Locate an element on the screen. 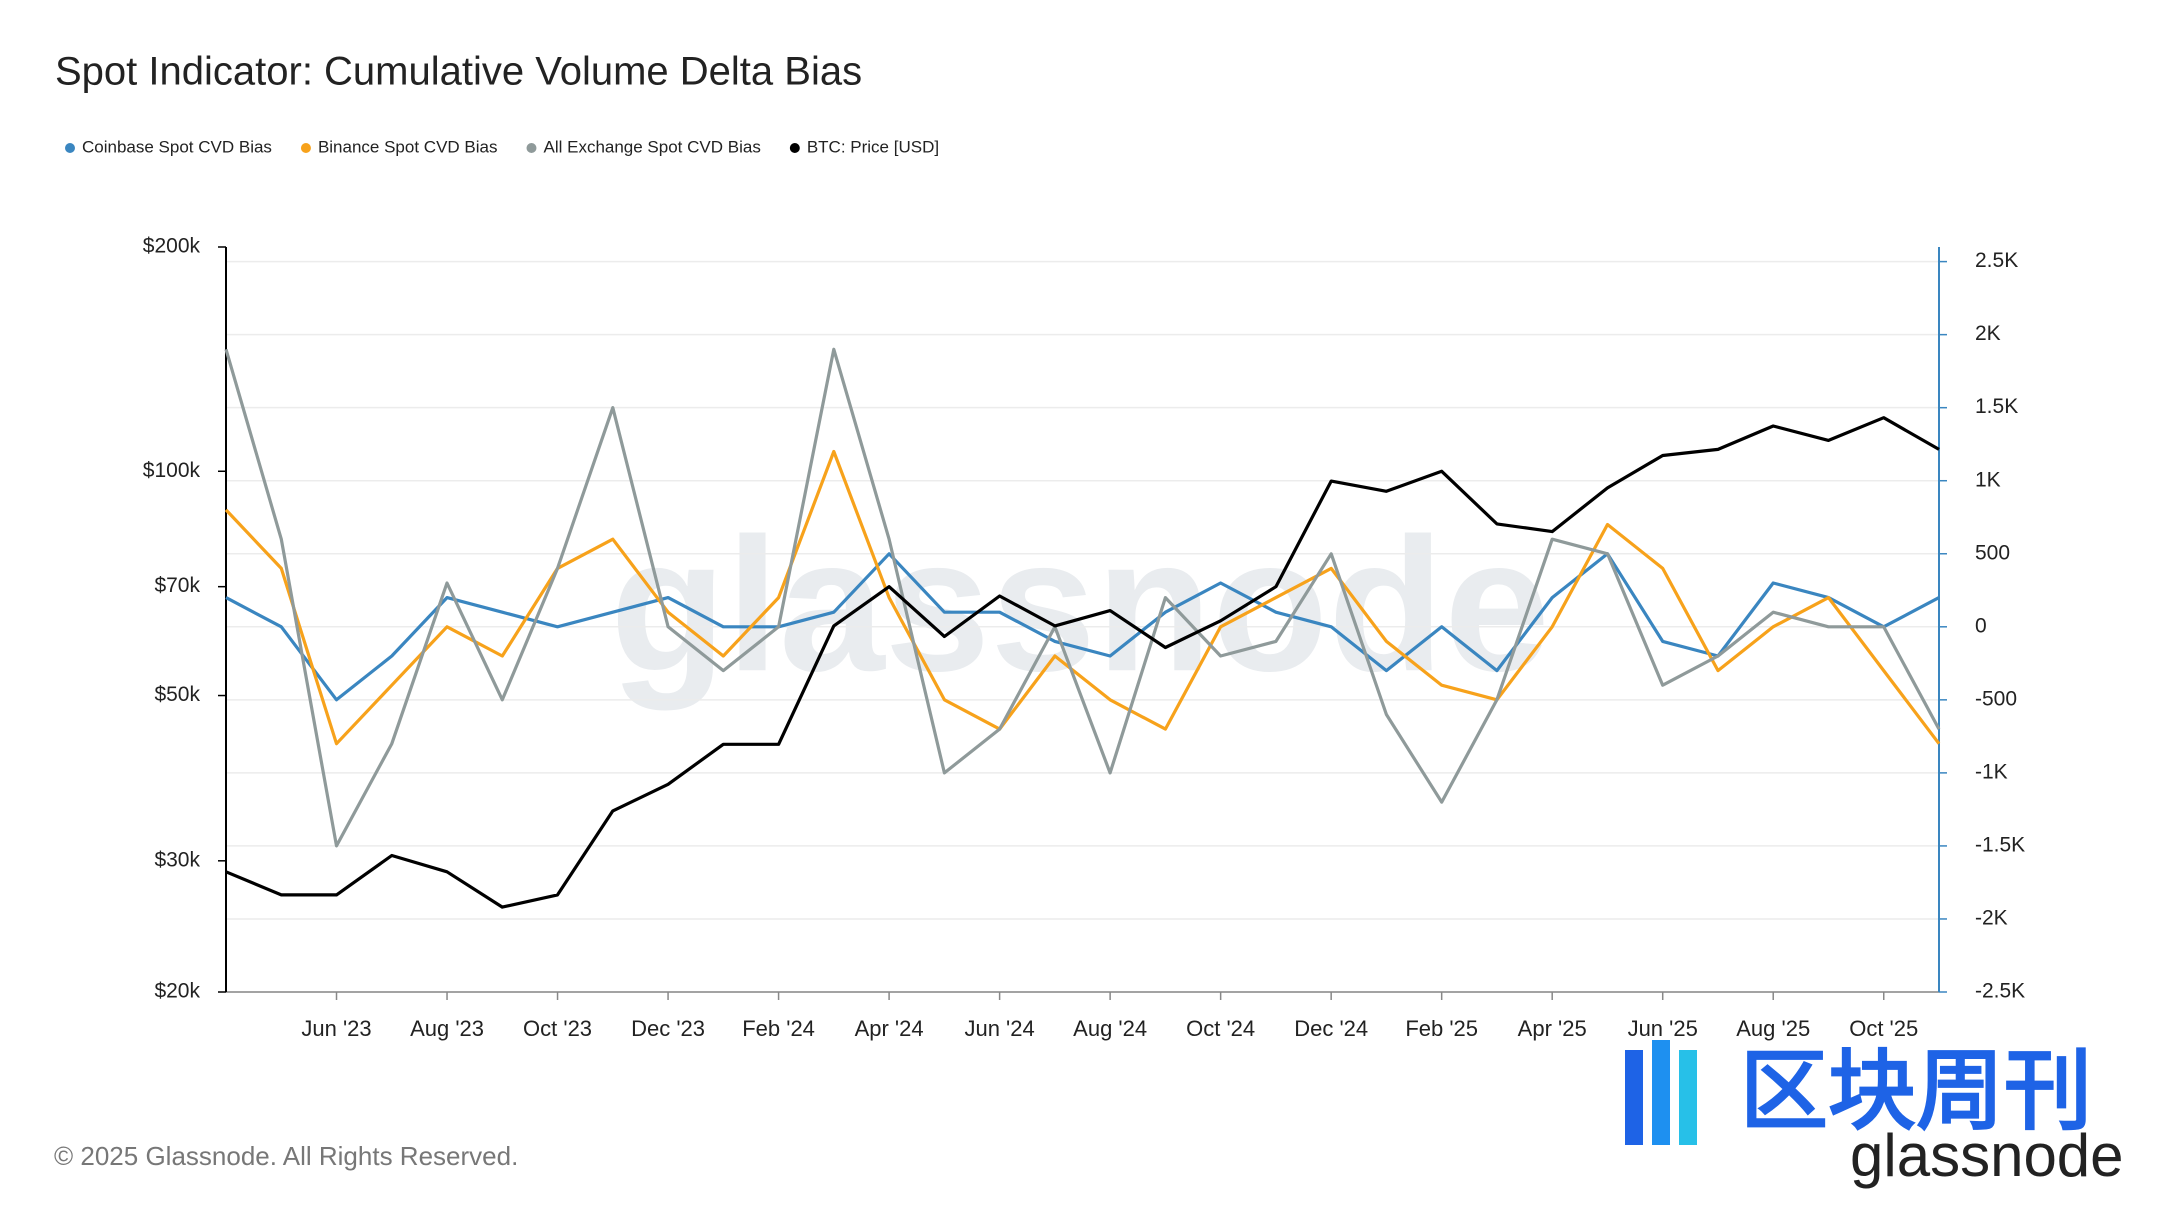 The image size is (2160, 1220). y2-tick-label: 0 is located at coordinates (1981, 625).